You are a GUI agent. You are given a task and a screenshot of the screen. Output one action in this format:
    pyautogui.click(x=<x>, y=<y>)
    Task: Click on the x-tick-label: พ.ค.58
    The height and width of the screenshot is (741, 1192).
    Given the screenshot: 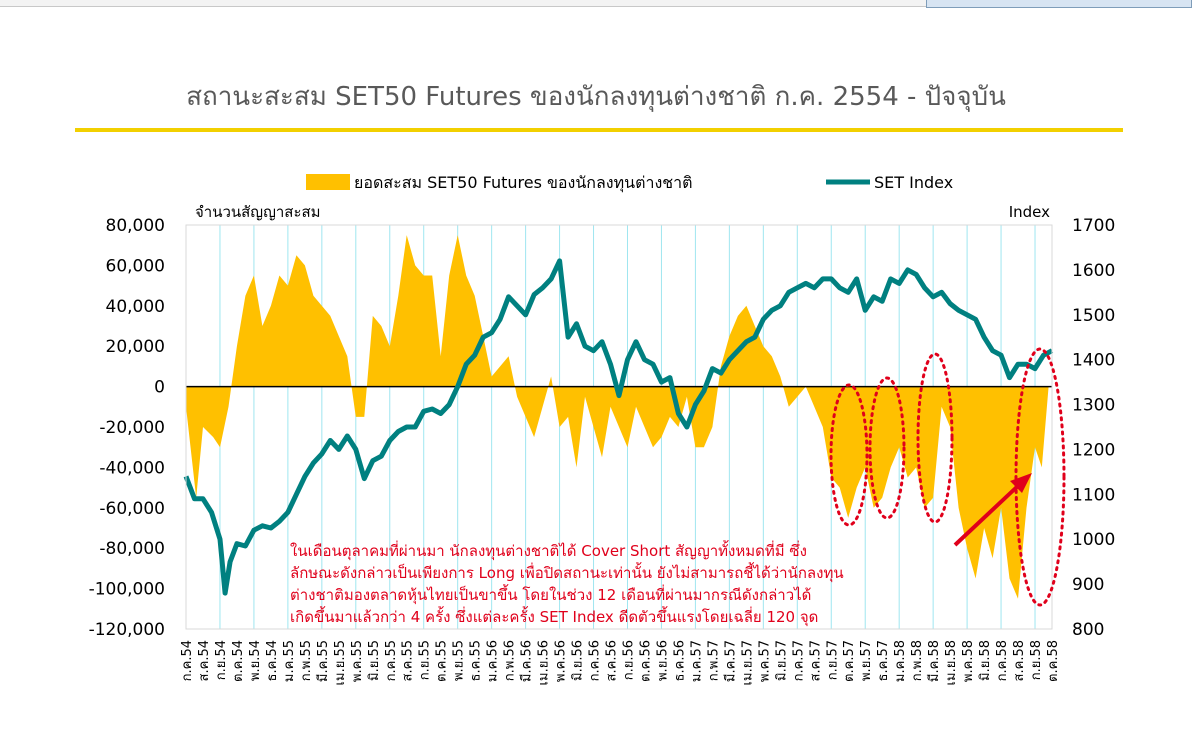 What is the action you would take?
    pyautogui.click(x=968, y=661)
    